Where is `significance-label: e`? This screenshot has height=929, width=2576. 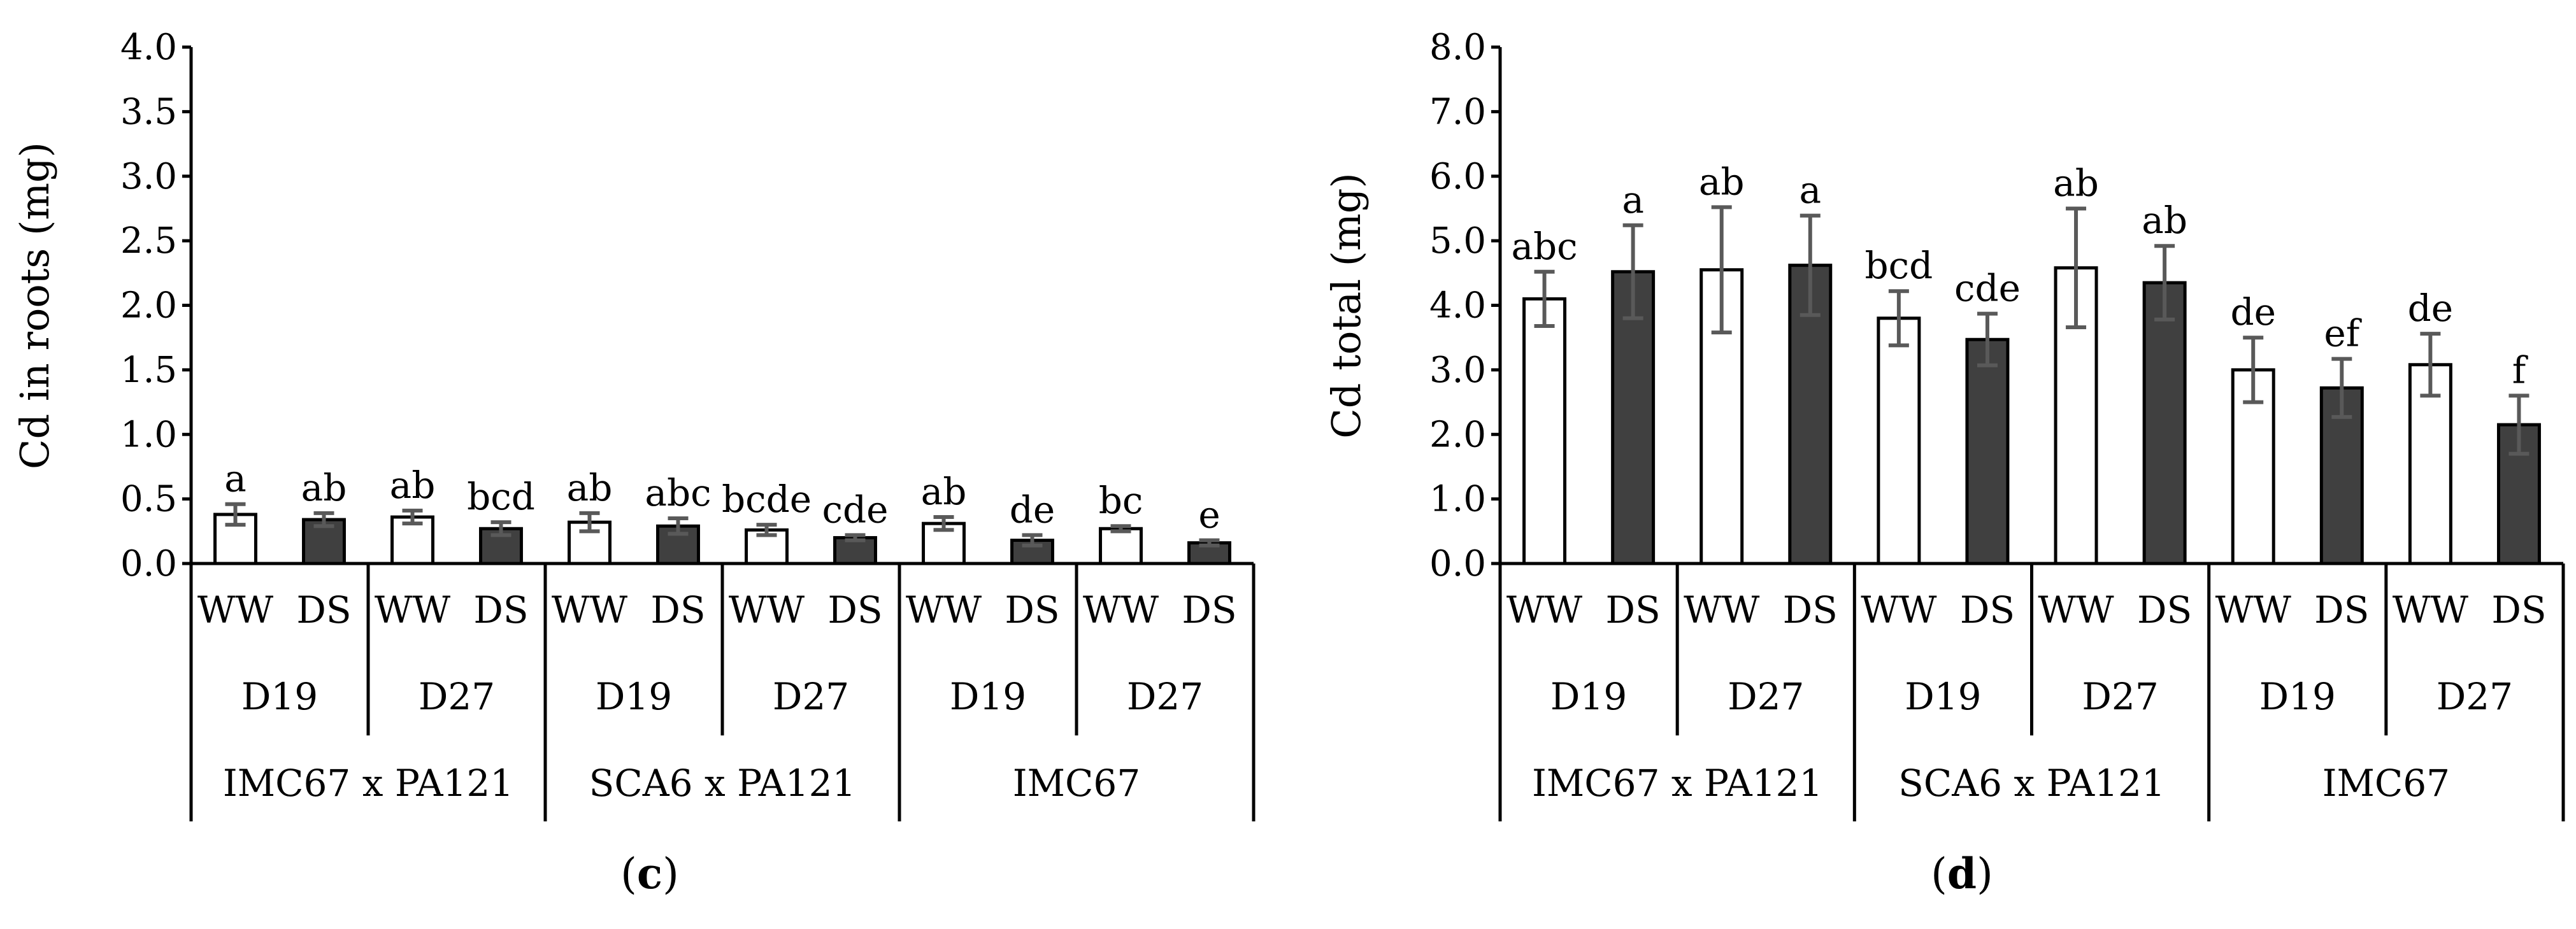
significance-label: e is located at coordinates (1209, 515).